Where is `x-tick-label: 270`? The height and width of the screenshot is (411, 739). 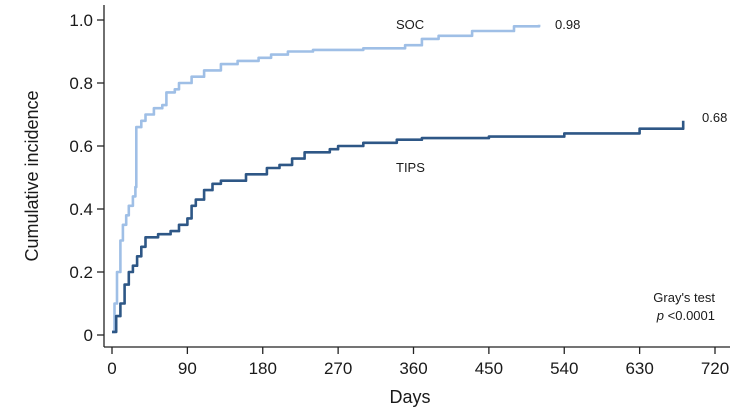 x-tick-label: 270 is located at coordinates (338, 368).